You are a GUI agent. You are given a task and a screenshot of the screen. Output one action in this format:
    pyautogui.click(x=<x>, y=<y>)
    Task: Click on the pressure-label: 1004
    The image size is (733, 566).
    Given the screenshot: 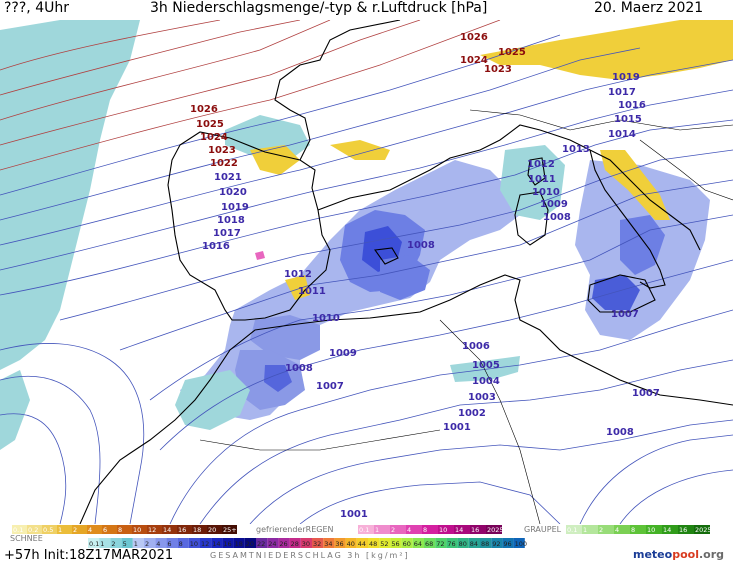 What is the action you would take?
    pyautogui.click(x=486, y=381)
    